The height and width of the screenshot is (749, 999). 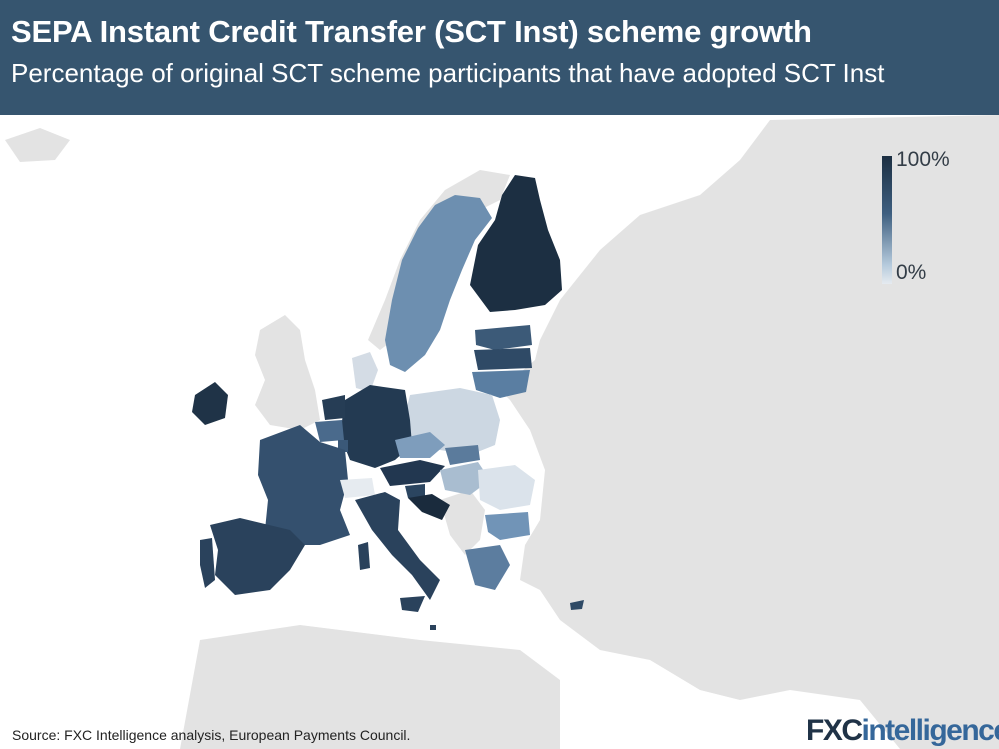 I want to click on region-spain, so click(x=257, y=556).